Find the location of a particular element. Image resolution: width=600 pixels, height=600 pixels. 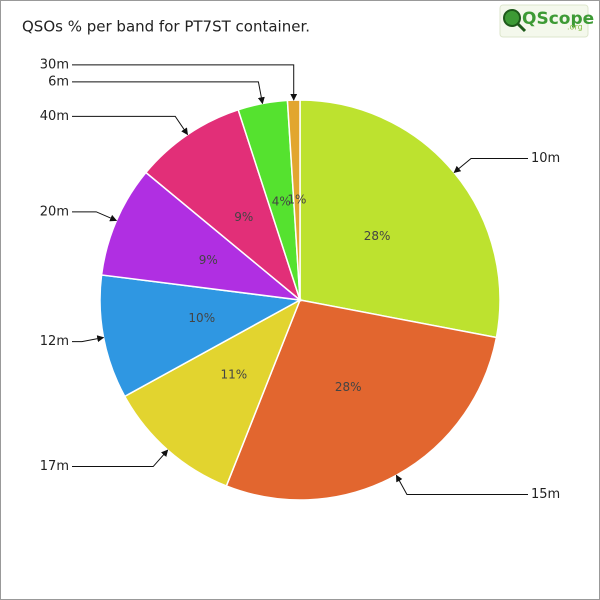

category-label: 6m is located at coordinates (58, 81).